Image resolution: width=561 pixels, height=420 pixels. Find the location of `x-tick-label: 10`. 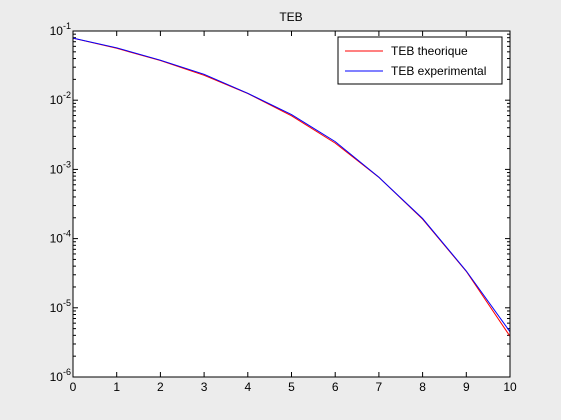

x-tick-label: 10 is located at coordinates (510, 387).